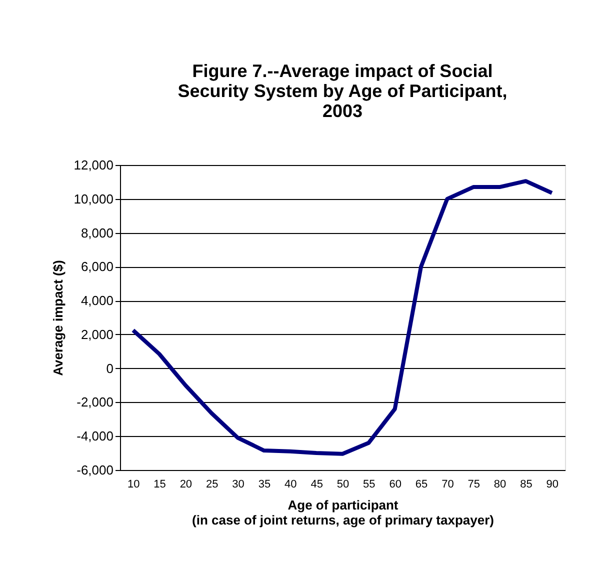 The height and width of the screenshot is (569, 590). What do you see at coordinates (343, 484) in the screenshot?
I see `x-tick-label: 50` at bounding box center [343, 484].